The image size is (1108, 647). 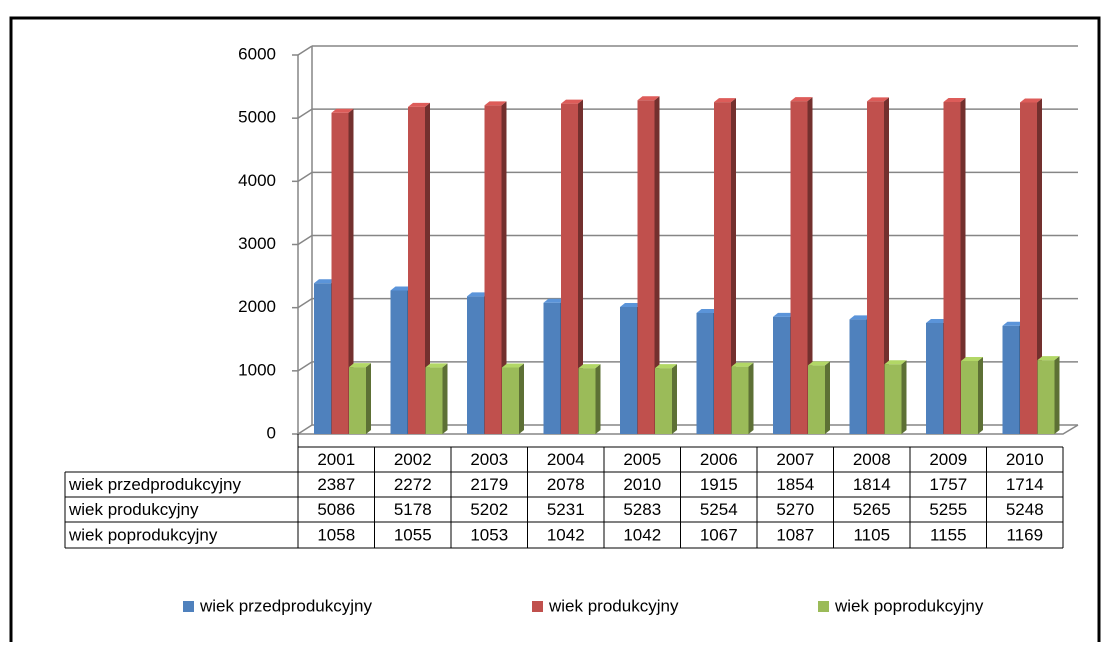 What do you see at coordinates (336, 509) in the screenshot?
I see `table-cell: 5086` at bounding box center [336, 509].